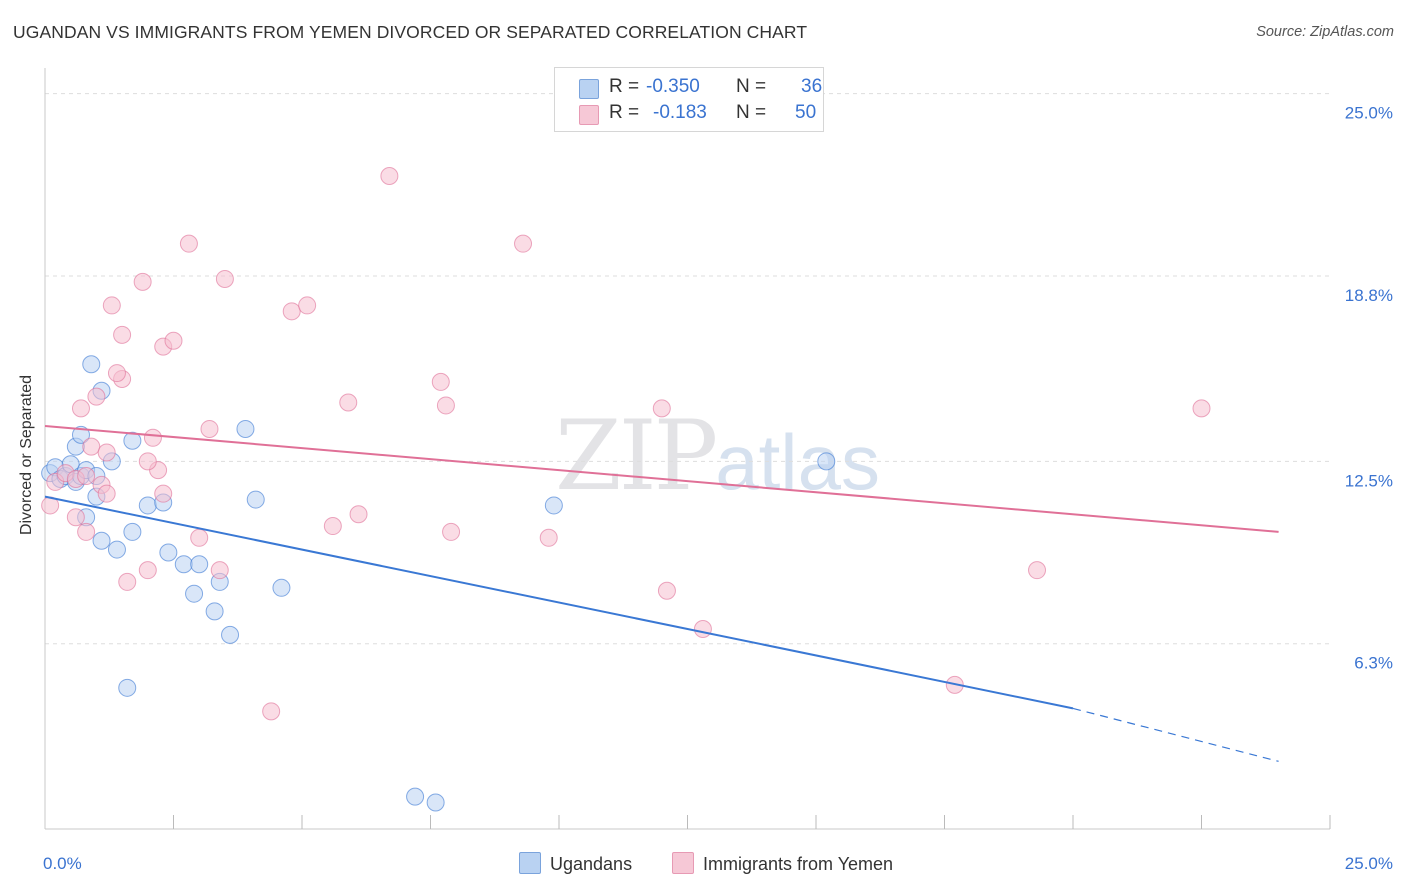  Describe the element at coordinates (812, 86) in the screenshot. I see `legend-n-value: 36` at that location.